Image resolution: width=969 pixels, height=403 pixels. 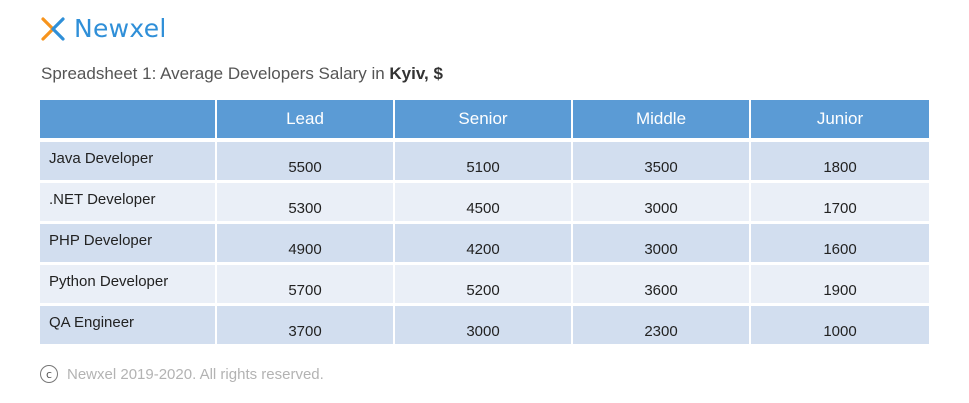 What do you see at coordinates (306, 282) in the screenshot?
I see `salary-cell: 5700` at bounding box center [306, 282].